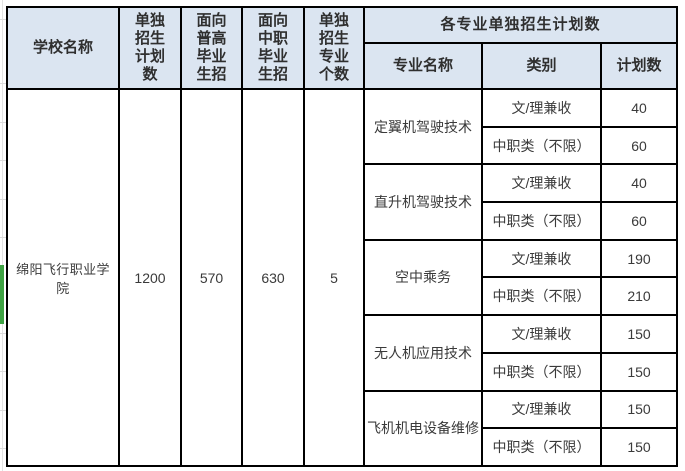 This screenshot has height=471, width=685. Describe the element at coordinates (334, 48) in the screenshot. I see `header-major-count: 单独 招生 专业 个数` at that location.